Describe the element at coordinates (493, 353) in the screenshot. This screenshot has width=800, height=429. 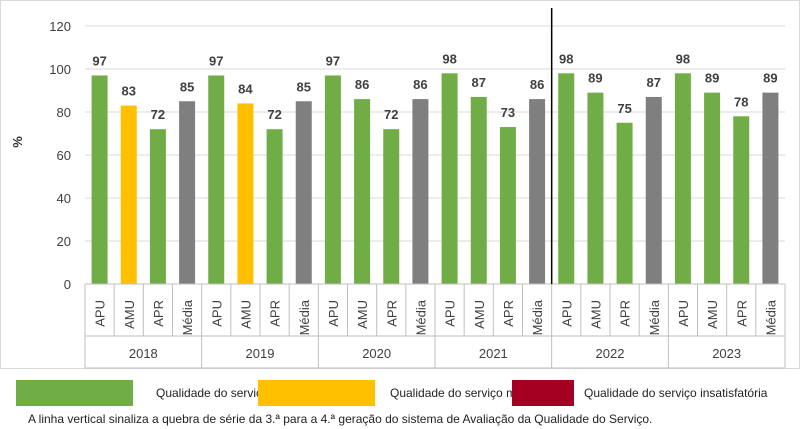
I see `group-label: 2021` at that location.